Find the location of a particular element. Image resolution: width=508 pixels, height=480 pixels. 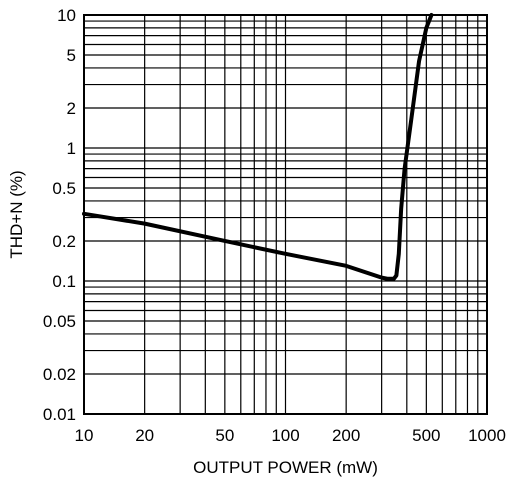

y-tick-label: 0.1 is located at coordinates (64, 281).